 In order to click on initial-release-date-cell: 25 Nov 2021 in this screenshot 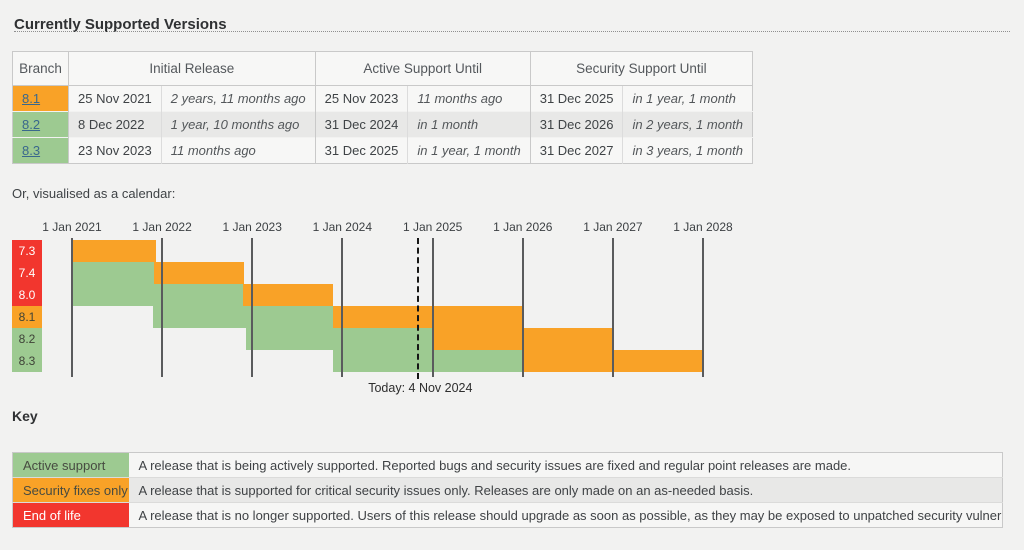, I will do `click(115, 98)`.